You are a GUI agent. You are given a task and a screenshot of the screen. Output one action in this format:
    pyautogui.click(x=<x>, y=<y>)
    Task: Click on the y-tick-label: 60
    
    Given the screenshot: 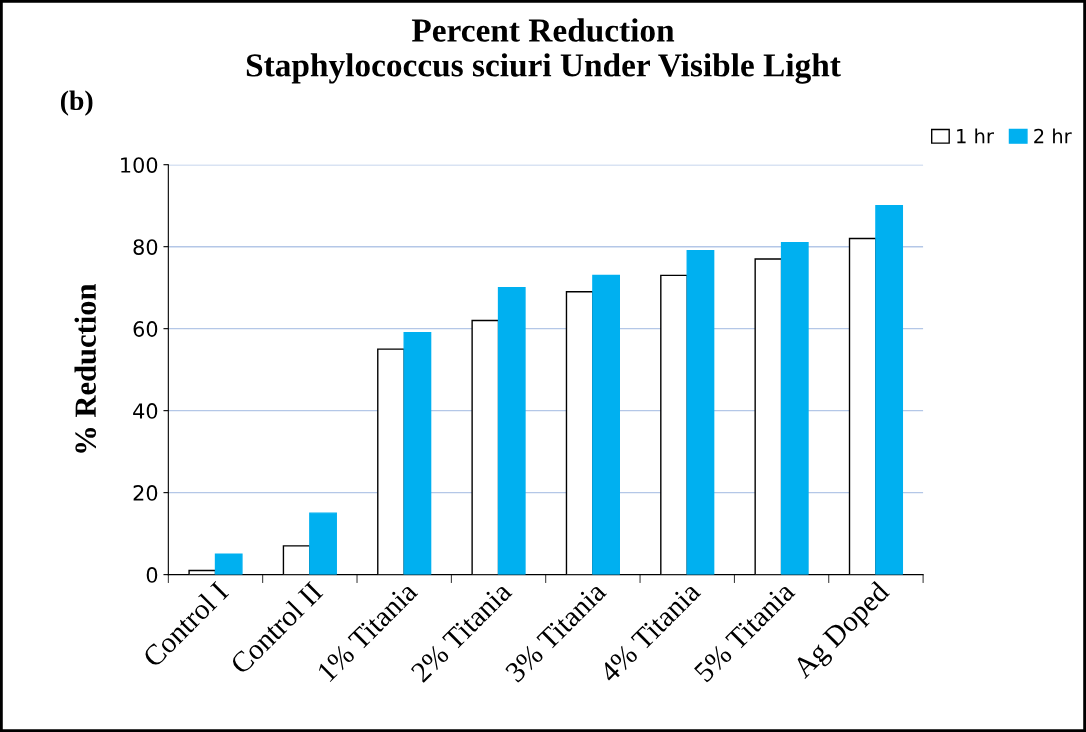 What is the action you would take?
    pyautogui.click(x=145, y=329)
    